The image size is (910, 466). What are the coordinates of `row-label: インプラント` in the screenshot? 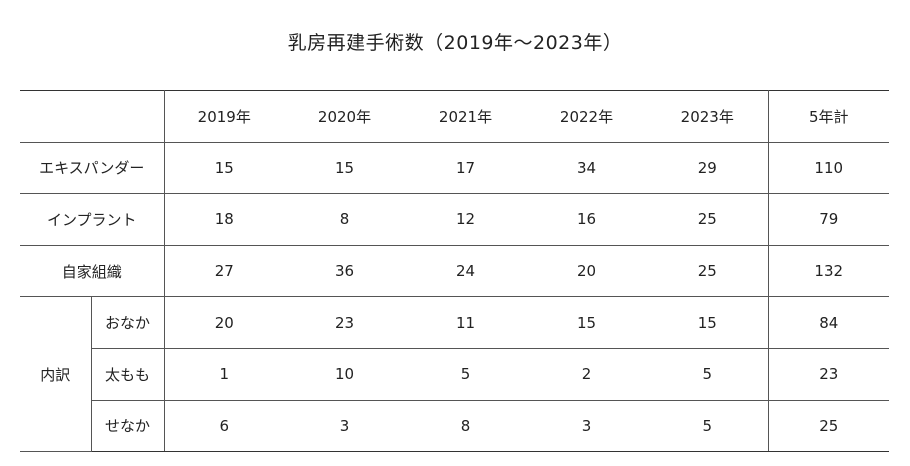 It's located at (92, 219).